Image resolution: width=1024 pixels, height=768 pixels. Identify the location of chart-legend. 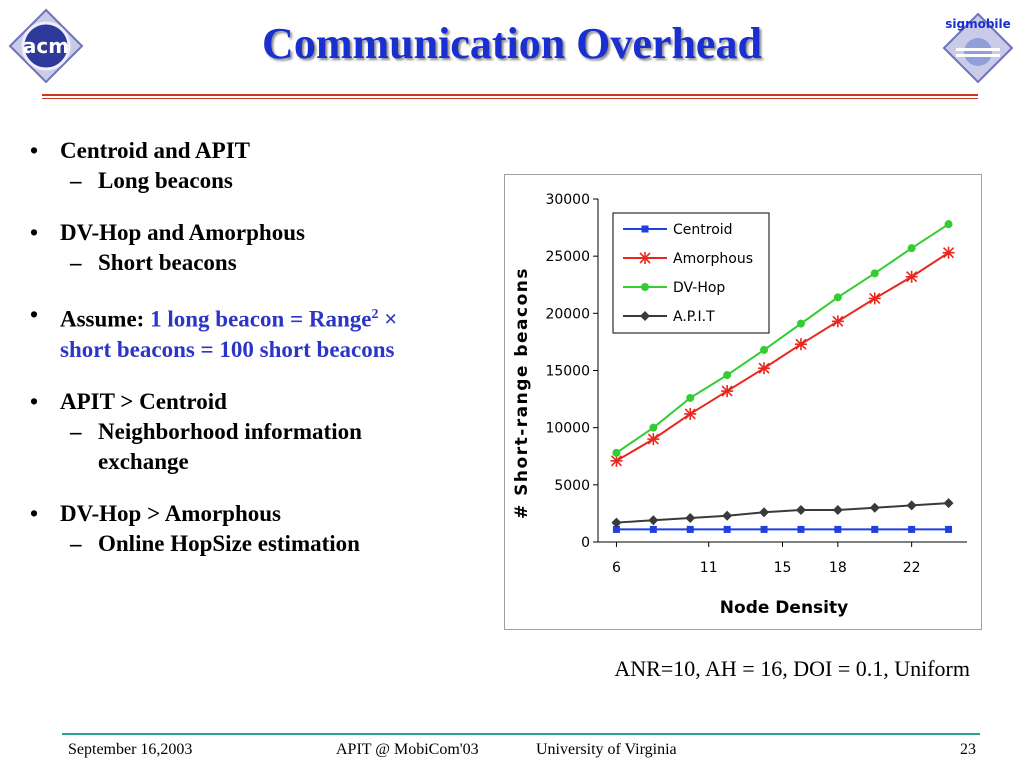
(691, 273).